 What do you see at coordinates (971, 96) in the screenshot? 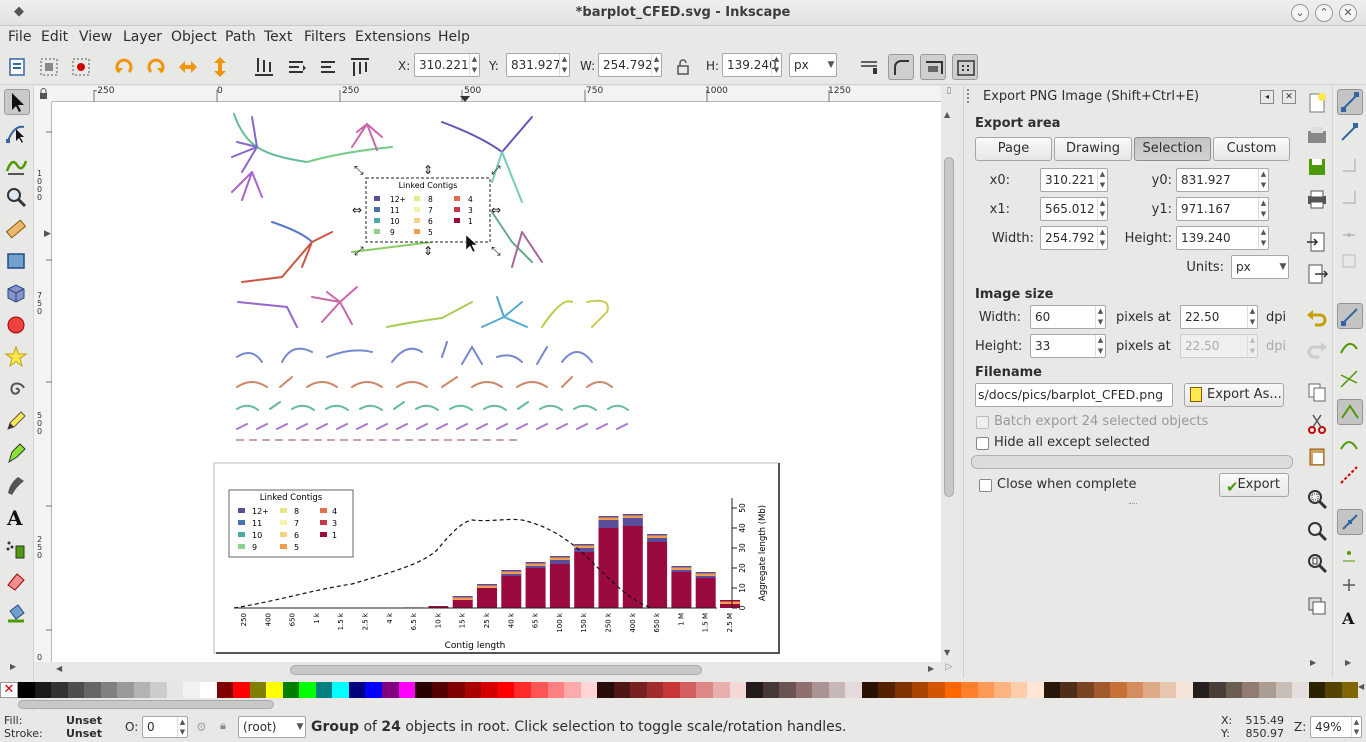
I see `dialog-grip` at bounding box center [971, 96].